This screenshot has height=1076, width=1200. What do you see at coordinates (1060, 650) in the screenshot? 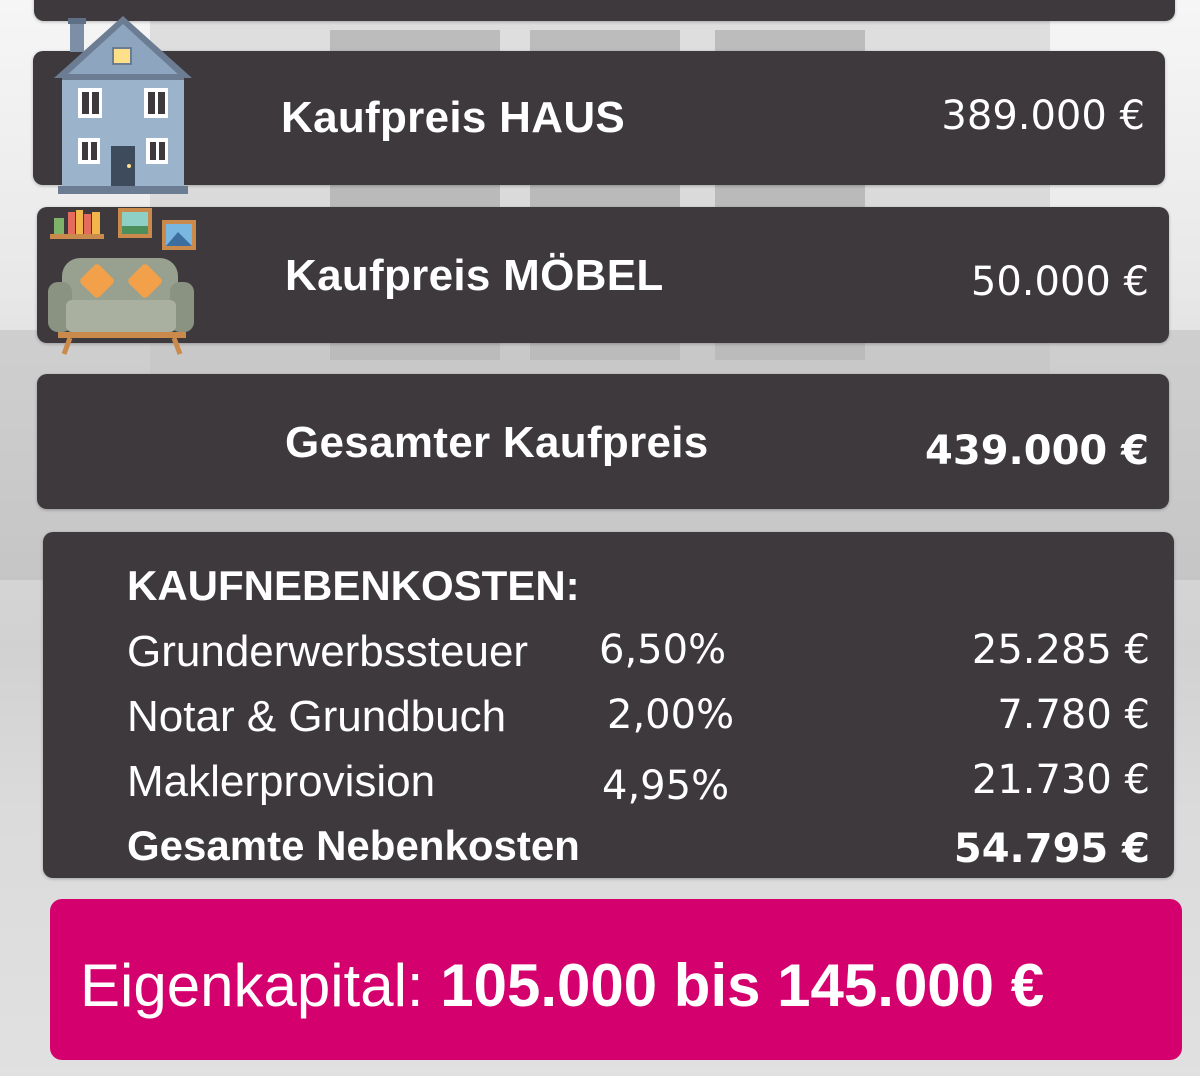
I see `nebenkosten-amount: 25.285 €` at bounding box center [1060, 650].